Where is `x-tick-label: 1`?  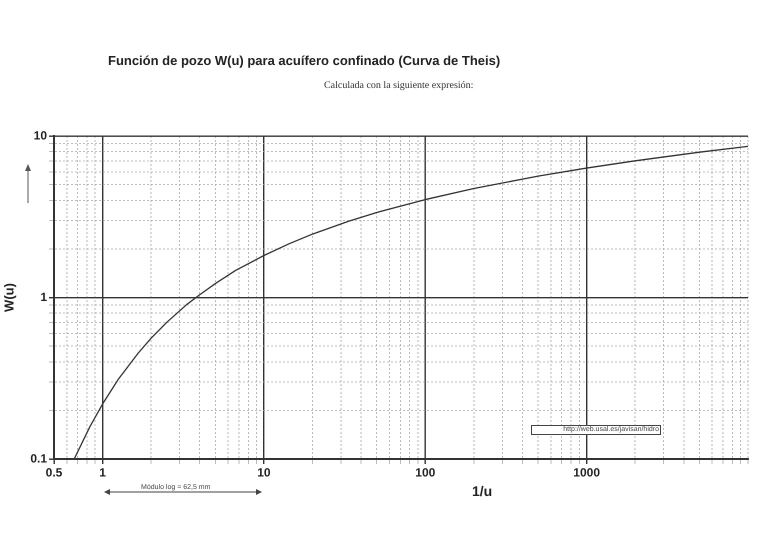
x-tick-label: 1 is located at coordinates (102, 473).